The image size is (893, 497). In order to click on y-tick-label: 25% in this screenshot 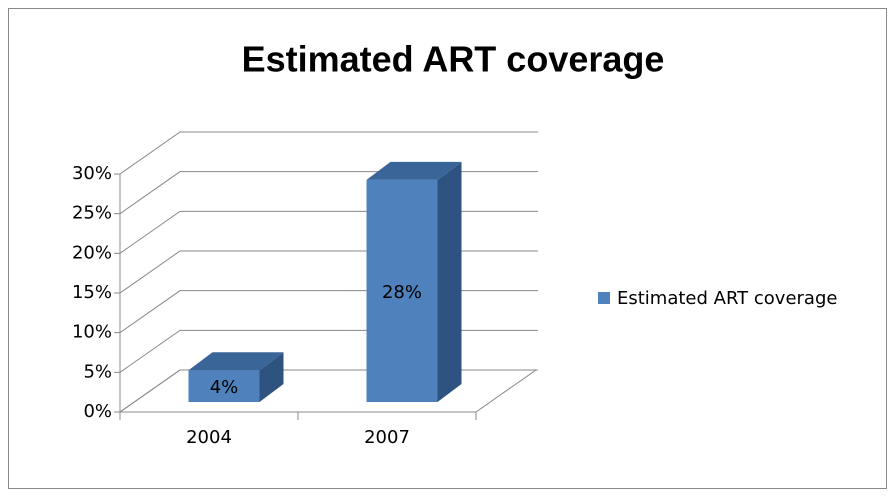, I will do `click(92, 213)`.